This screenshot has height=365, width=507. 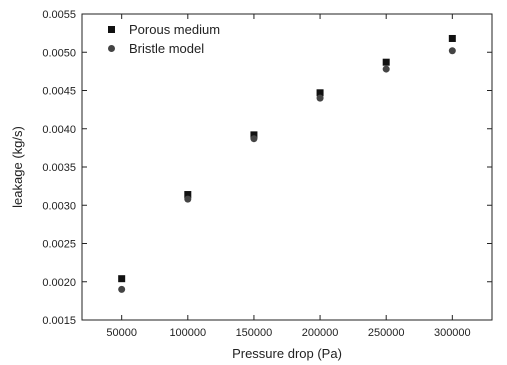 What do you see at coordinates (121, 333) in the screenshot?
I see `x-tick-label: 50000` at bounding box center [121, 333].